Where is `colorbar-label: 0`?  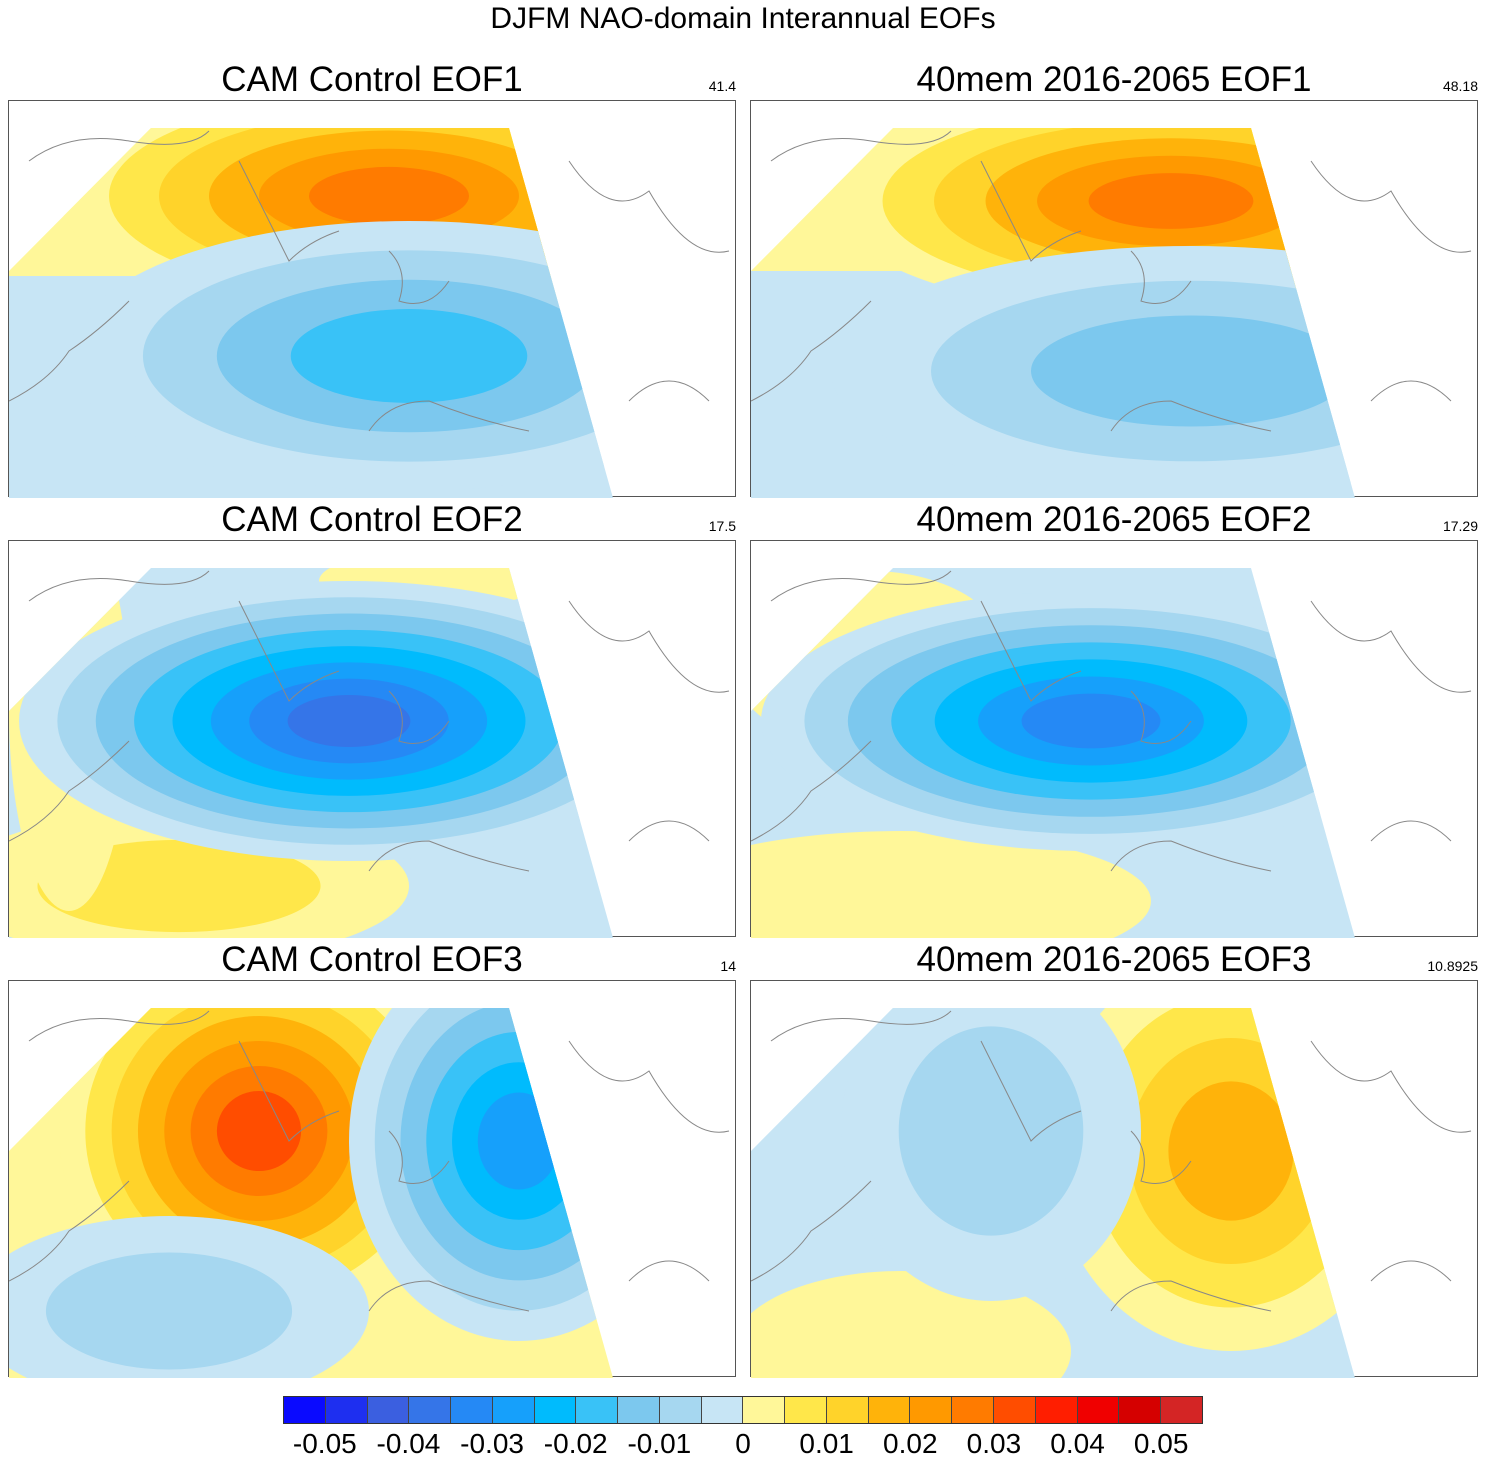 colorbar-label: 0 is located at coordinates (743, 1443).